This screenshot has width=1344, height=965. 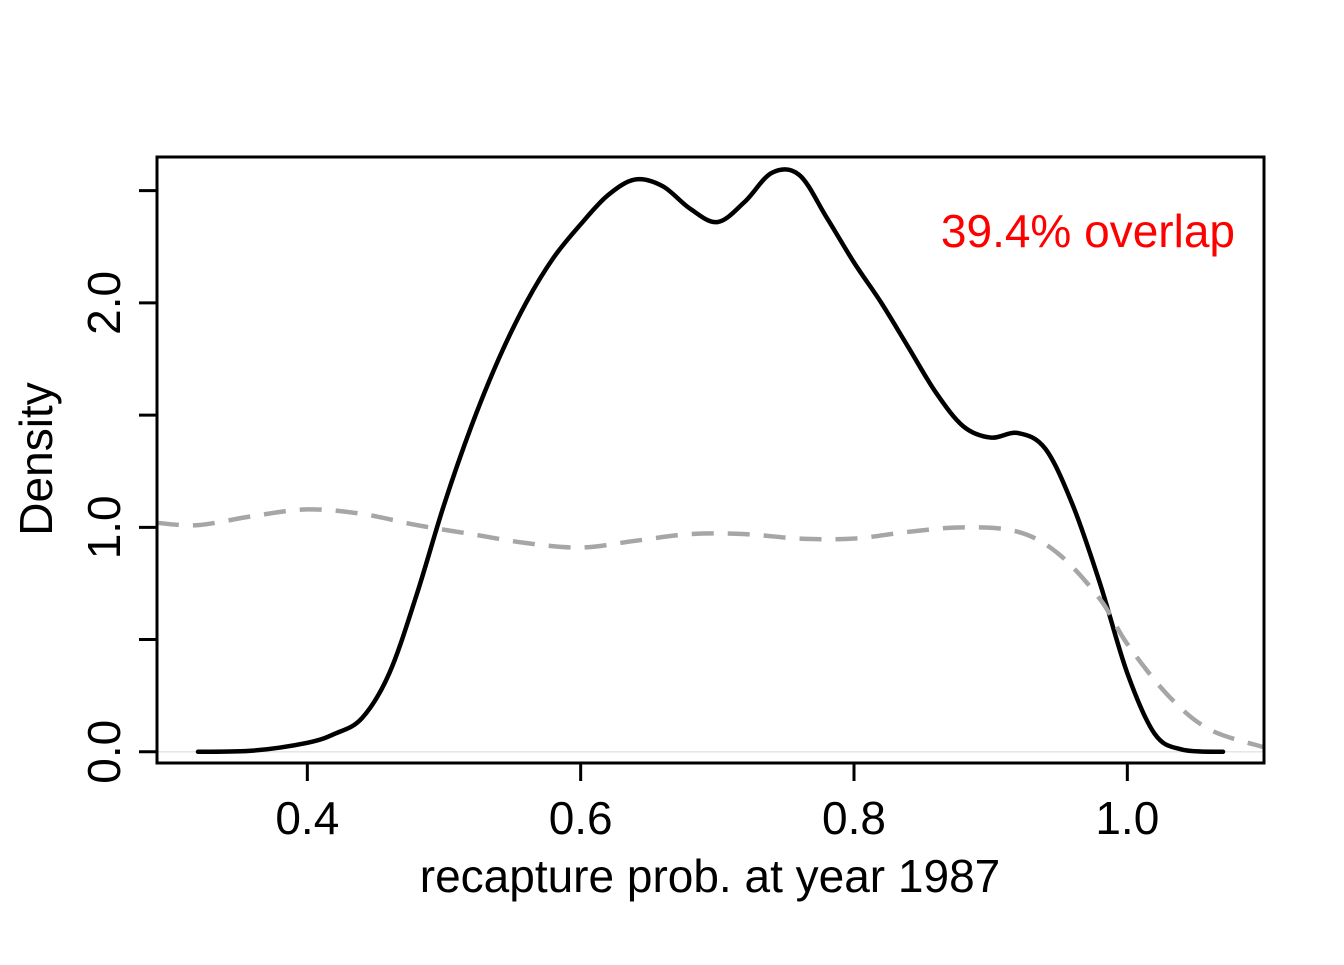 What do you see at coordinates (104, 527) in the screenshot?
I see `y-tick-label: 1.0` at bounding box center [104, 527].